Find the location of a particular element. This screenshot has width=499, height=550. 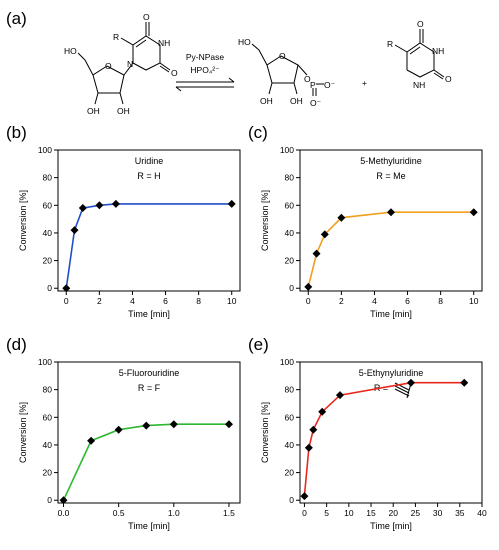

ring-o-label-2: O is located at coordinates (282, 56).